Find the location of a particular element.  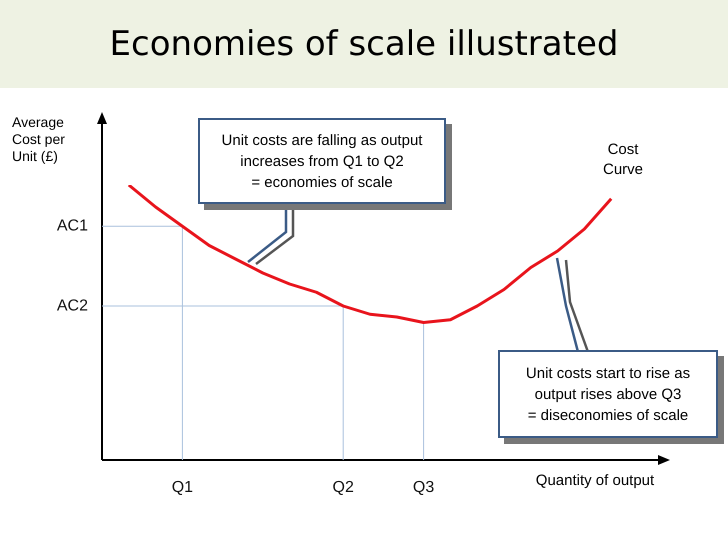

x-tick-label: Q2 is located at coordinates (343, 487).